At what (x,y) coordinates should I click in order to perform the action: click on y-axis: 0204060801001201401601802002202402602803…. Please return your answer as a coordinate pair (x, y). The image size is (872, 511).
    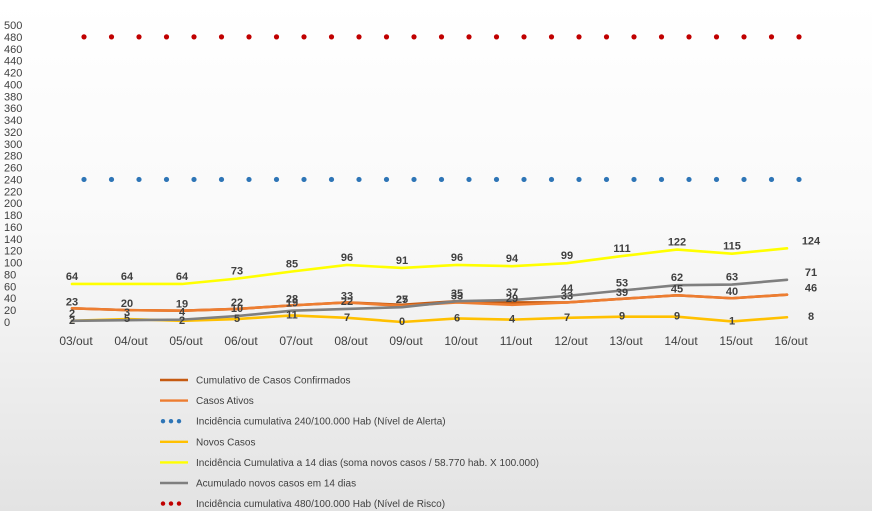
    Looking at the image, I should click on (13, 174).